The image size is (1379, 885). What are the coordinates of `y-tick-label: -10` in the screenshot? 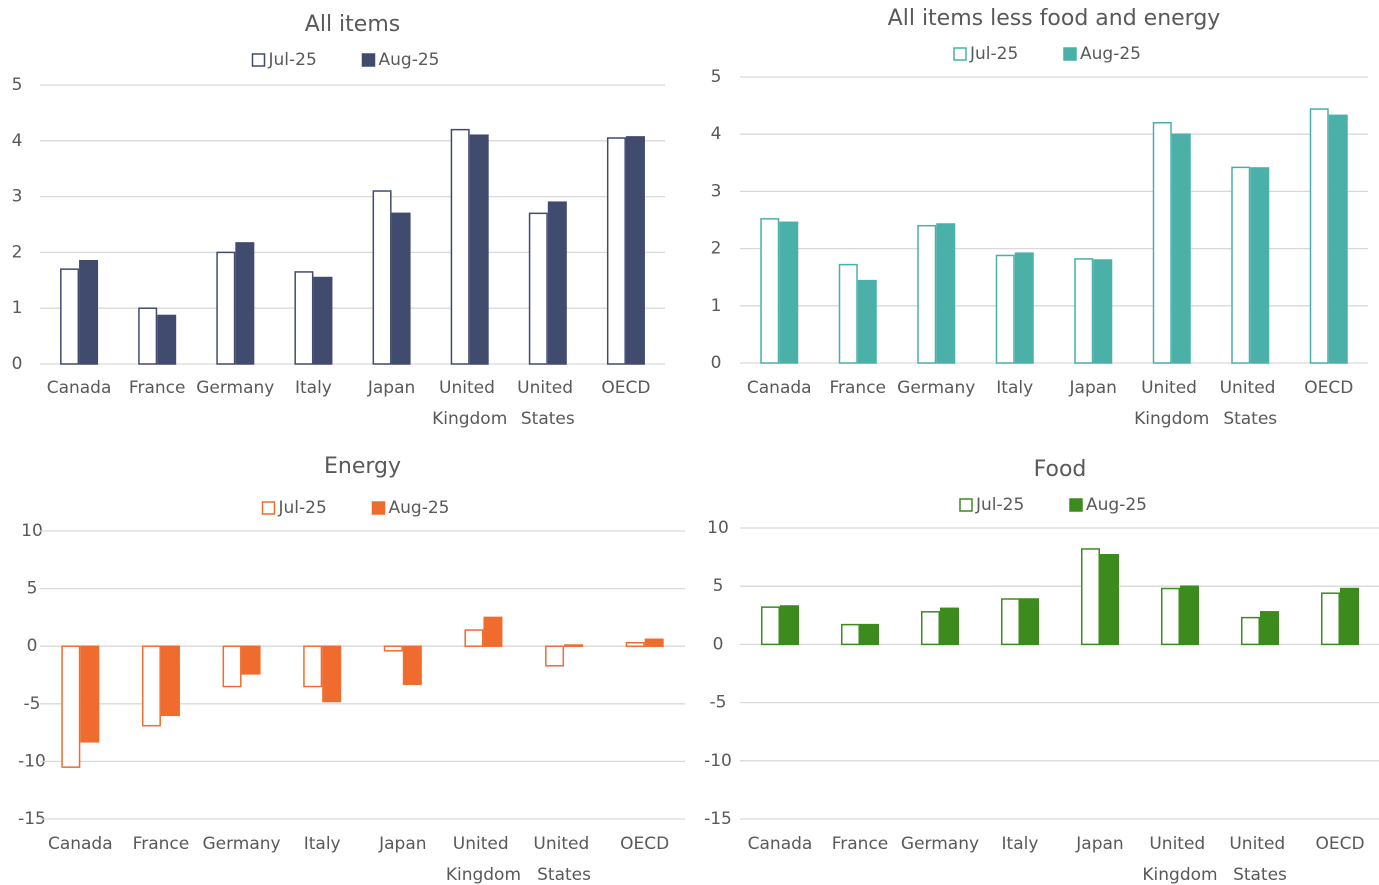 It's located at (718, 761).